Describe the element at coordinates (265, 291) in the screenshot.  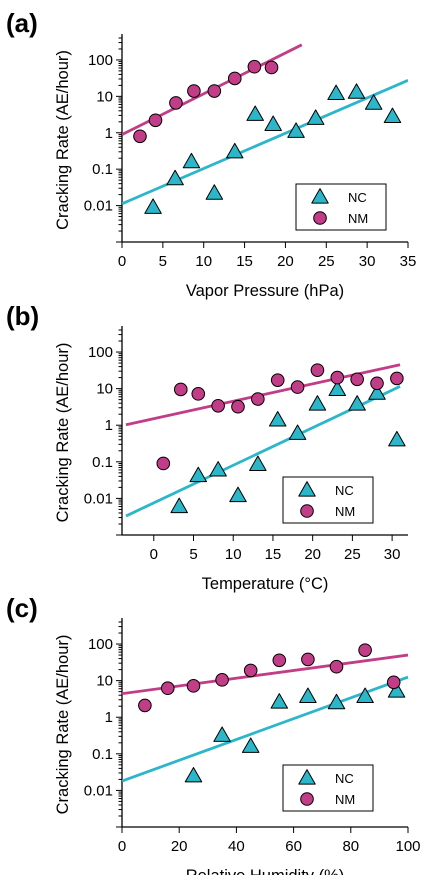
I see `x-axis-label: Vapor Pressure (hPa)` at that location.